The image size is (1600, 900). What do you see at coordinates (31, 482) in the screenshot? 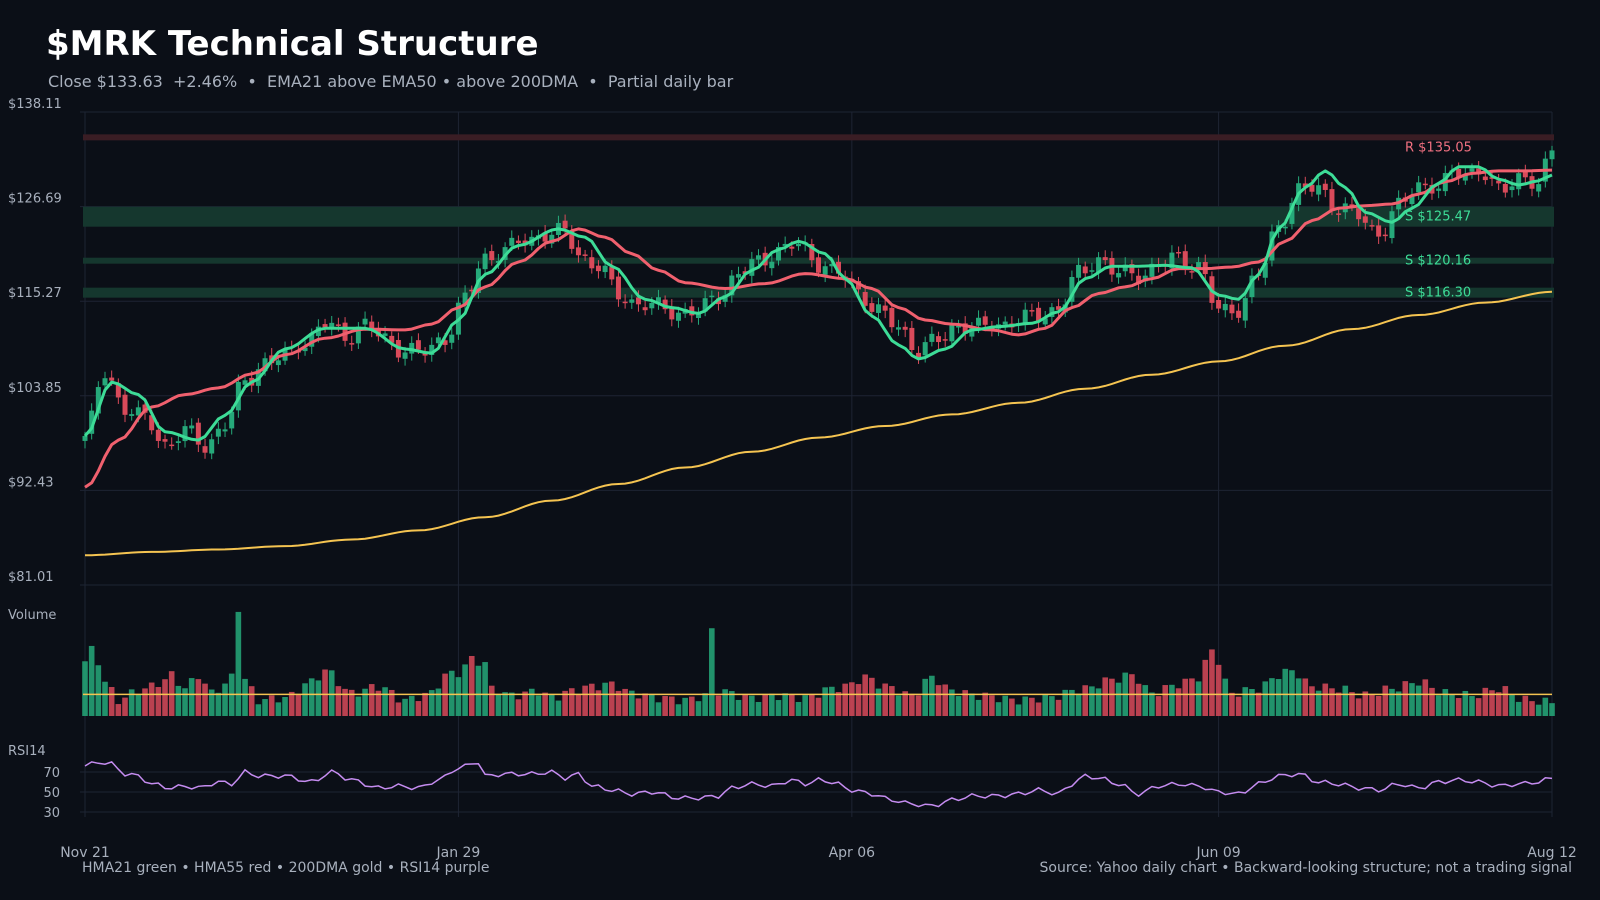
I see `price-tick-label: $92.43` at bounding box center [31, 482].